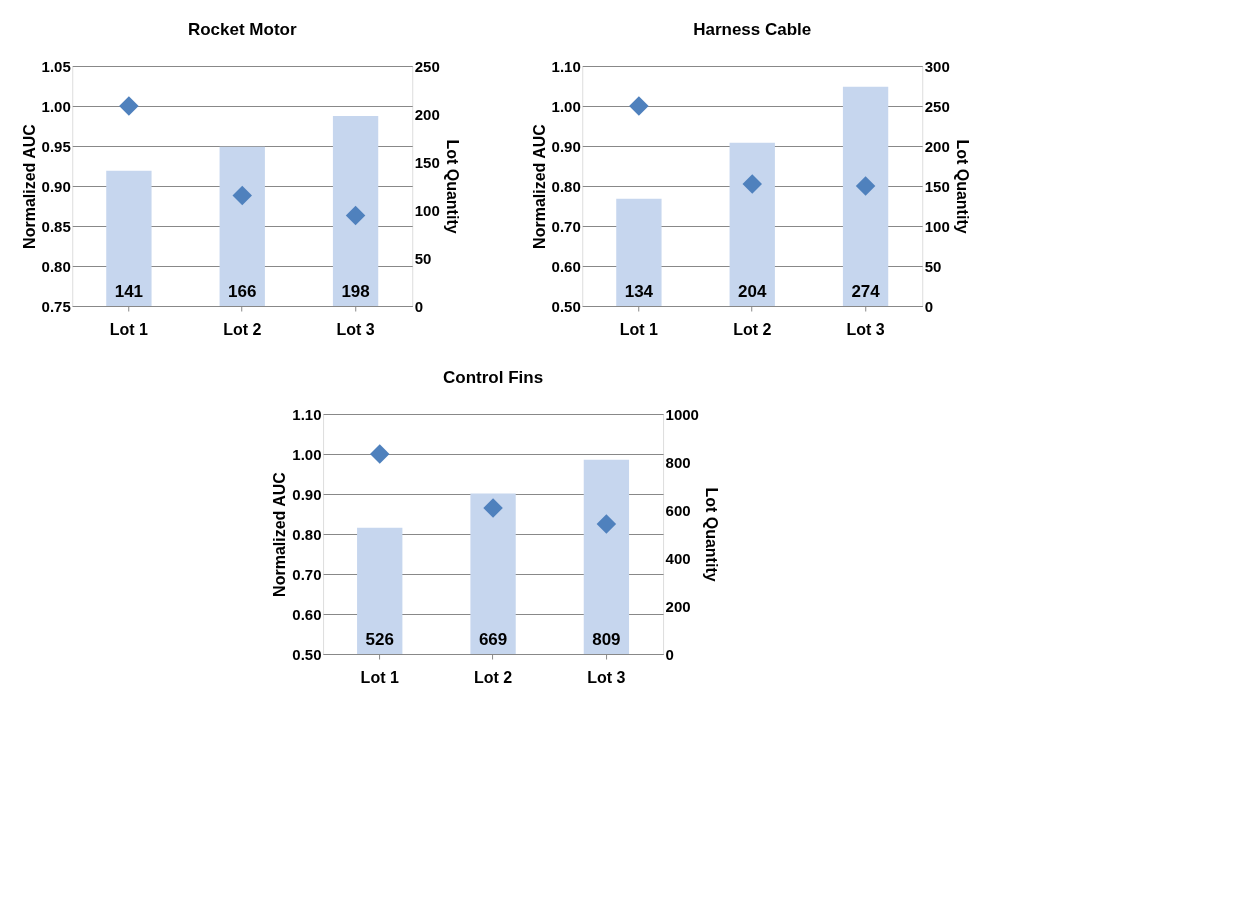 Image resolution: width=1240 pixels, height=907 pixels. Describe the element at coordinates (752, 29) in the screenshot. I see `chart-title: Harness Cable` at that location.